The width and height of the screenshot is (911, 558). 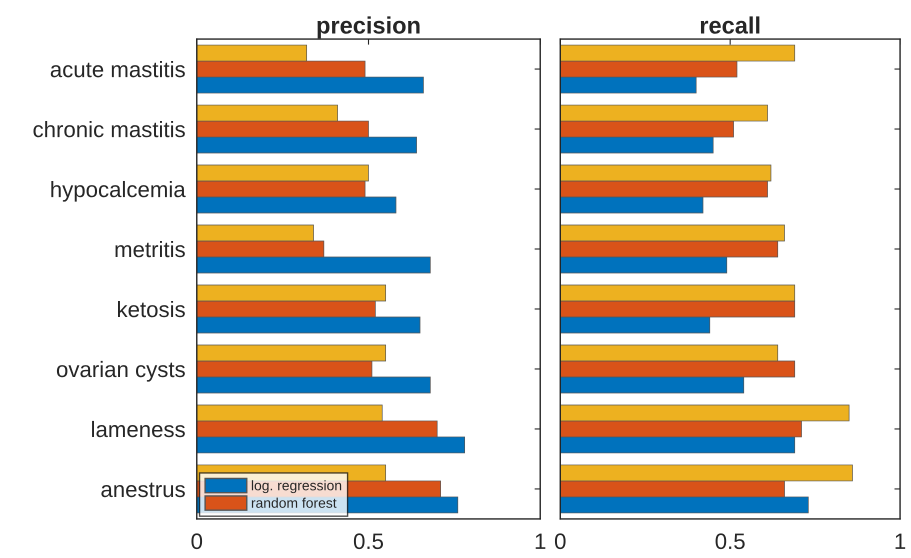 What do you see at coordinates (138, 429) in the screenshot?
I see `y-tick-label: lameness` at bounding box center [138, 429].